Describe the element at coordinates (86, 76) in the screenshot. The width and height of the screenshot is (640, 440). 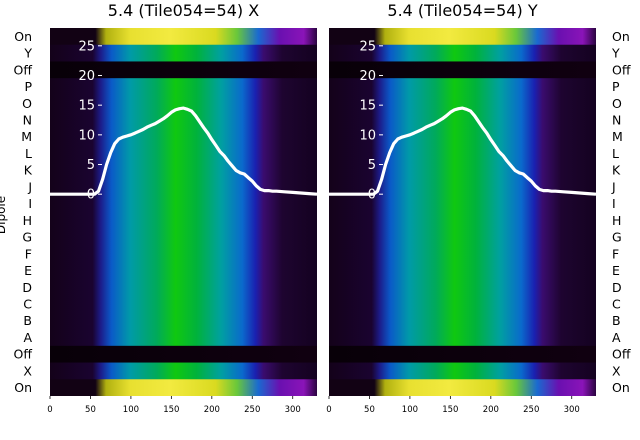
I see `overlay-y-tick-label: 20` at that location.